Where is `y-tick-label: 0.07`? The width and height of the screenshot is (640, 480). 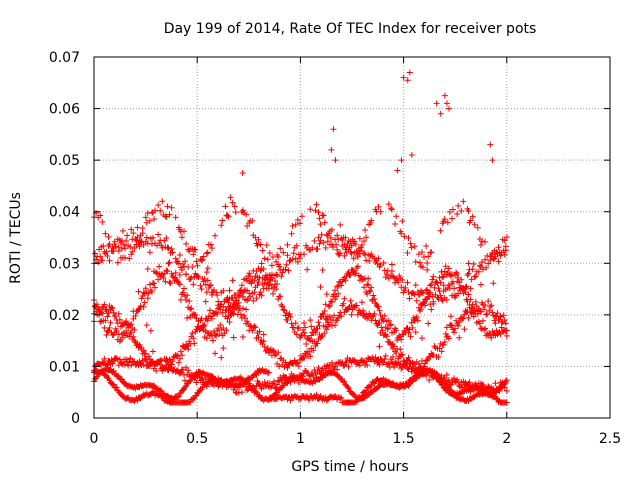 y-tick-label: 0.07 is located at coordinates (64, 58).